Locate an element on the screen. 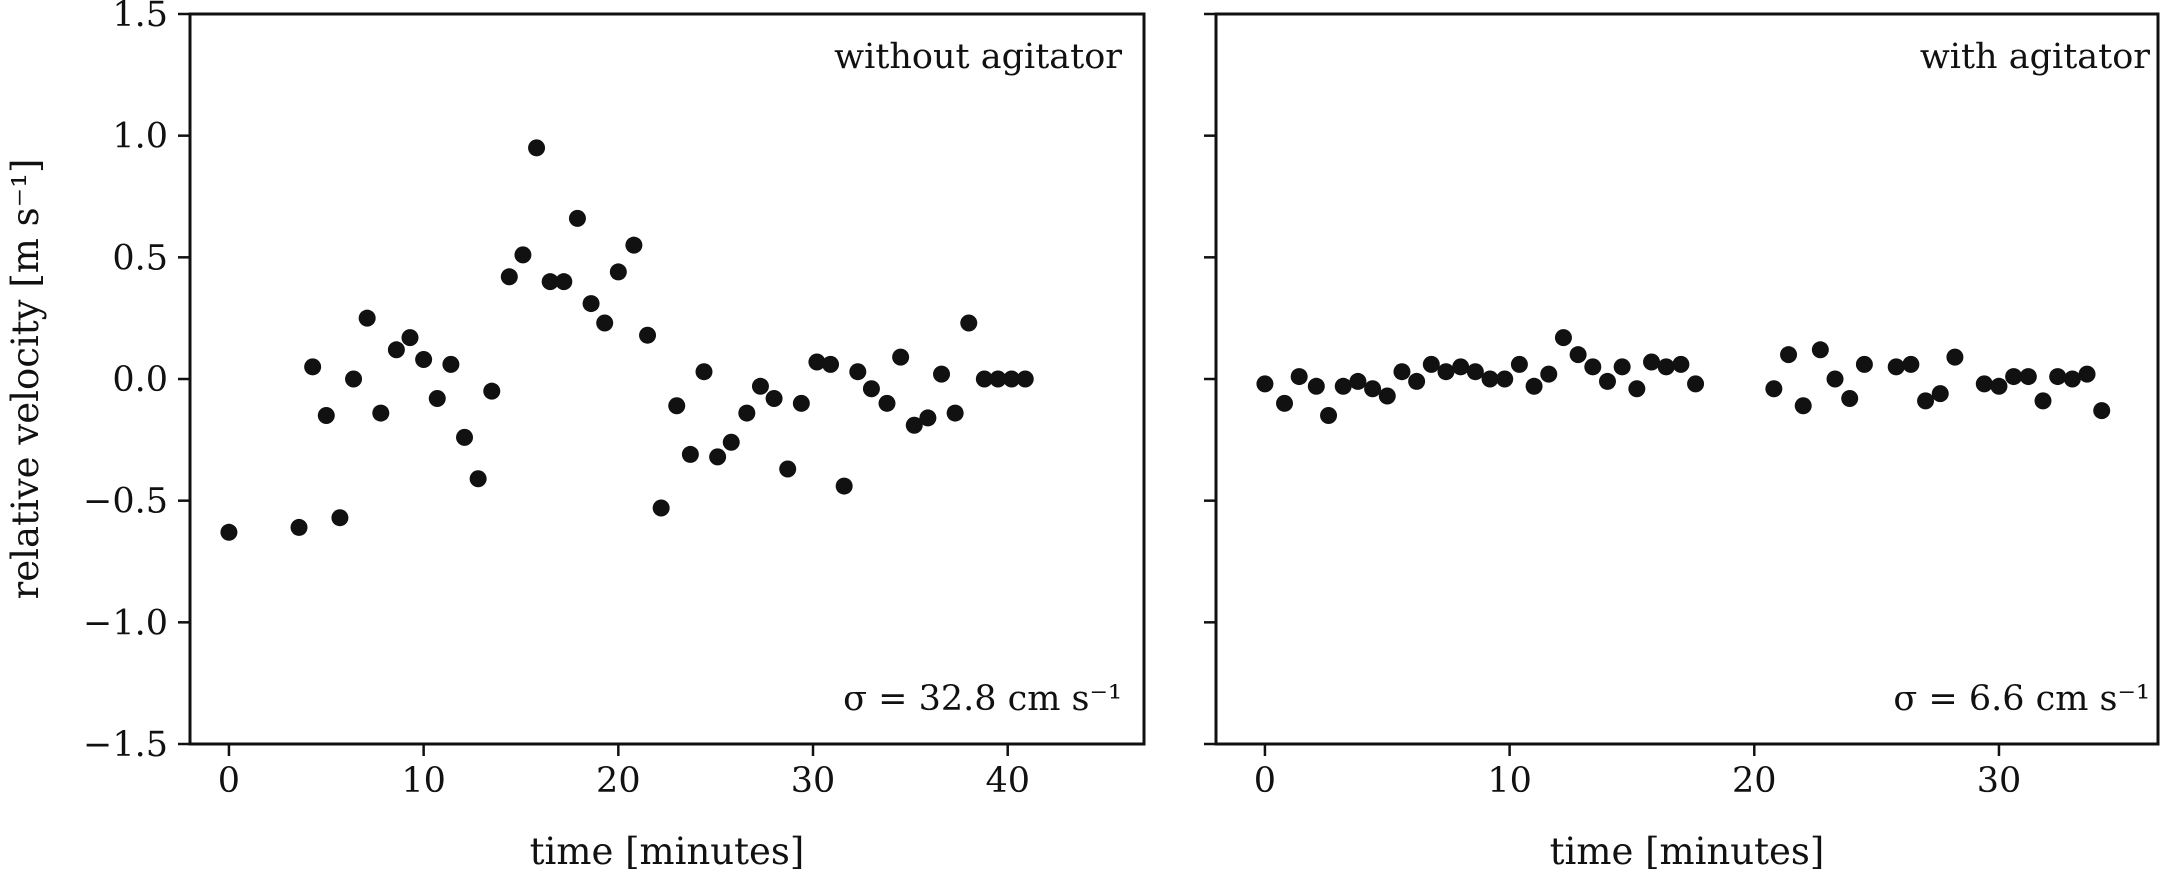 The height and width of the screenshot is (878, 2172). y-tick-label: 0.0 is located at coordinates (140, 380).